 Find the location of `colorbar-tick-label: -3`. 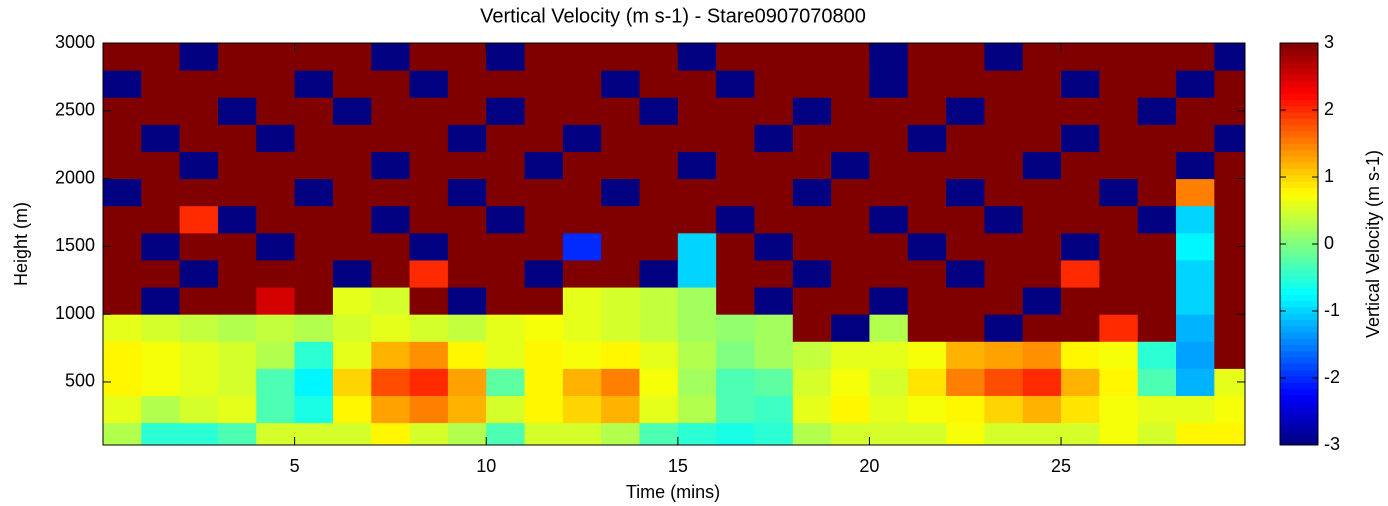

colorbar-tick-label: -3 is located at coordinates (1332, 444).